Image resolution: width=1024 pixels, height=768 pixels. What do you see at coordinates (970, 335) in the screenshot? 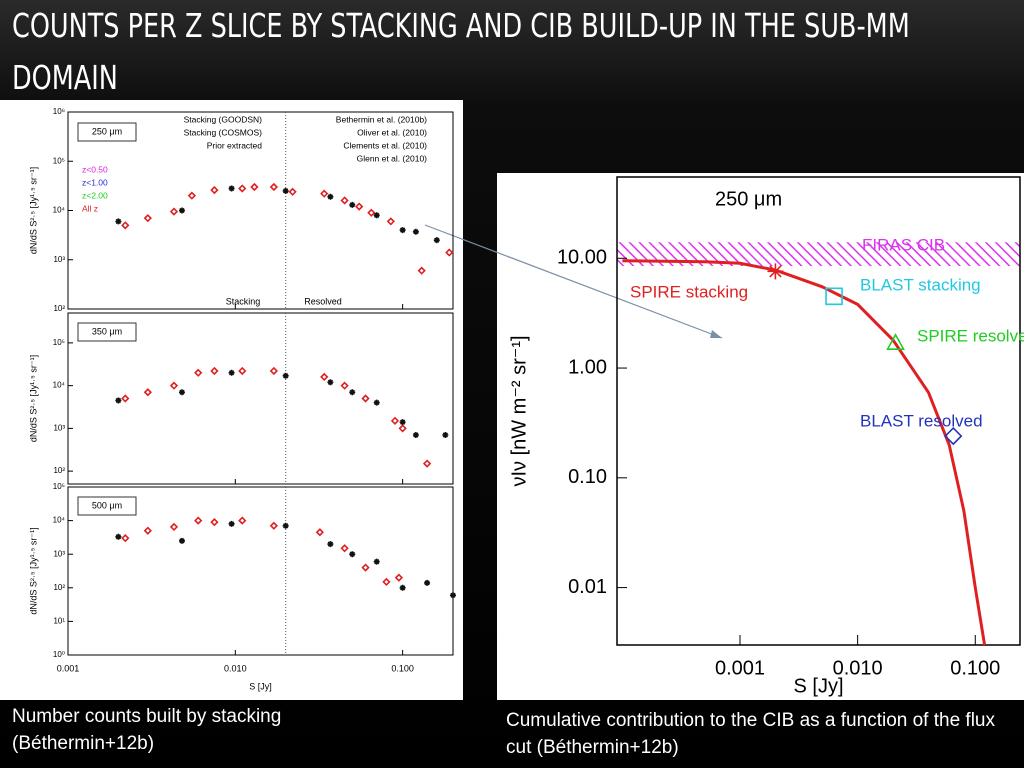
I see `series-label: SPIRE resolved` at bounding box center [970, 335].